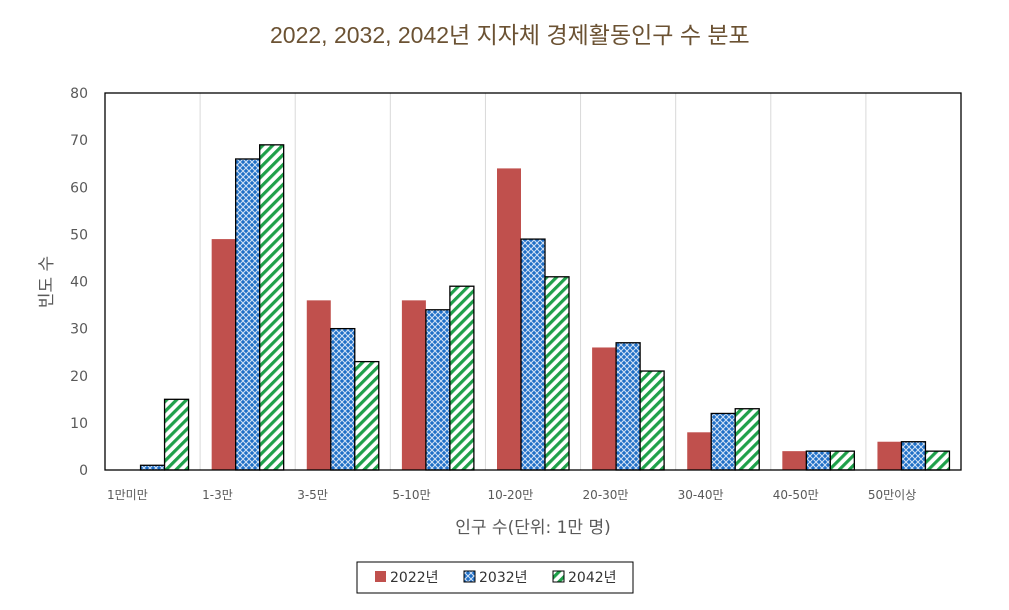 The image size is (1009, 610). I want to click on bar-2022년-40-50만, so click(794, 460).